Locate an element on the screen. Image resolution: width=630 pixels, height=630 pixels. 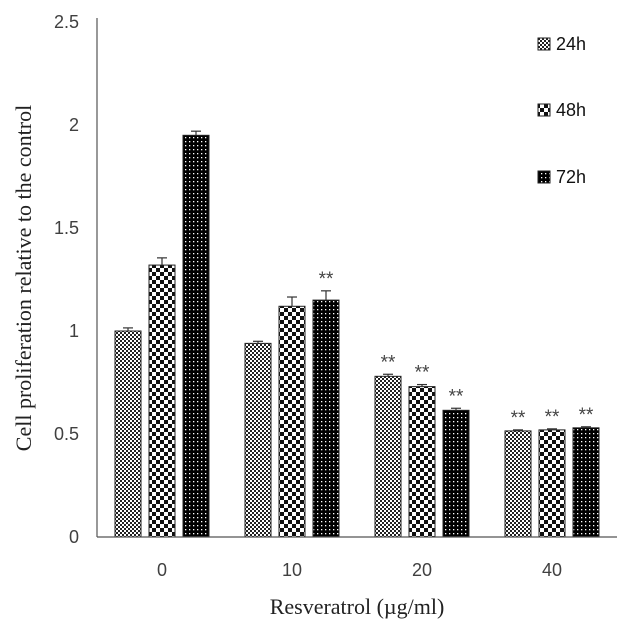
legend-label-72h: 72h is located at coordinates (571, 177).